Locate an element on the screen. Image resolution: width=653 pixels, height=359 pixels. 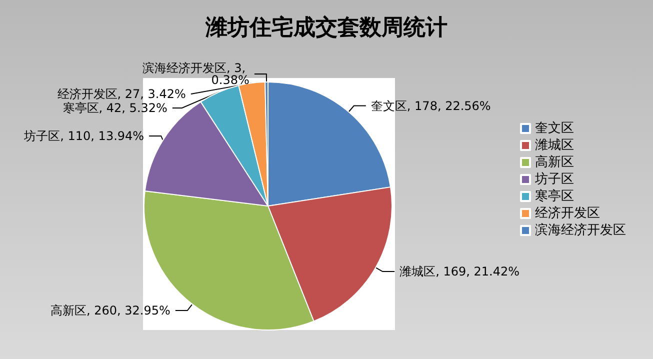
legend-label: 高新区 is located at coordinates (554, 162).